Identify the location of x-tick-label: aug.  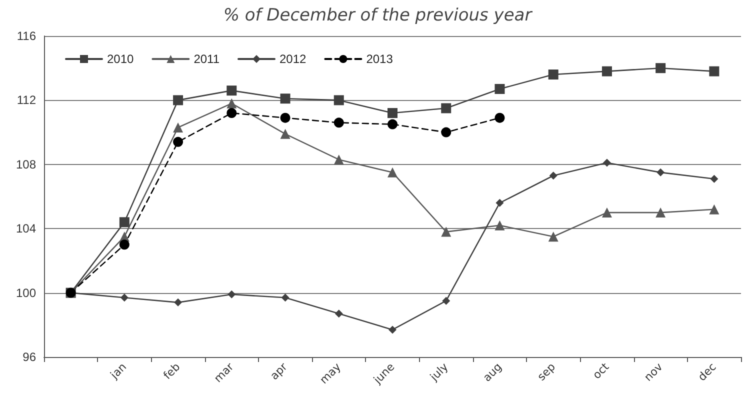
(492, 372).